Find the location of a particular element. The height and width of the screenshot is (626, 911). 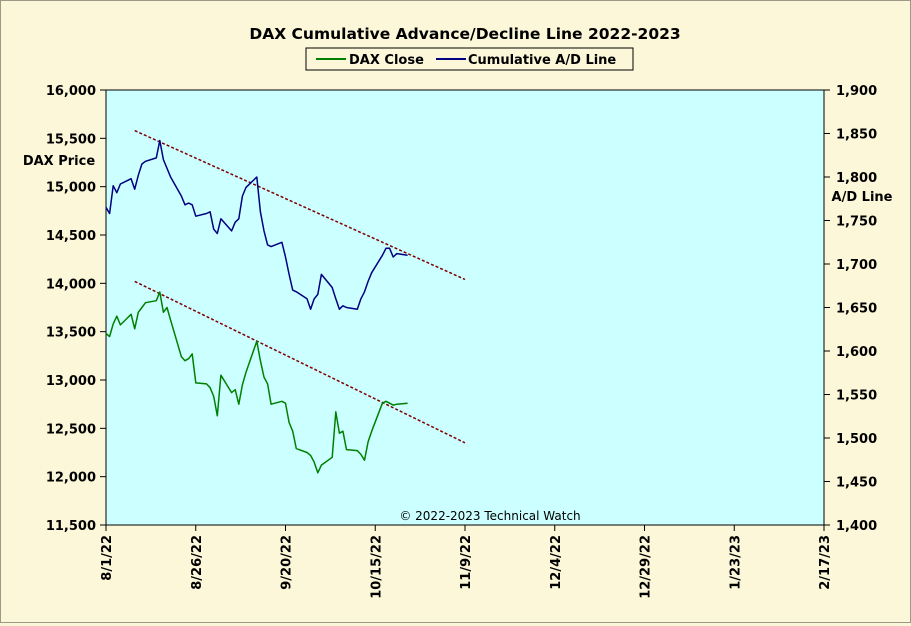

y-tick-label-right: 1,900 is located at coordinates (856, 91).